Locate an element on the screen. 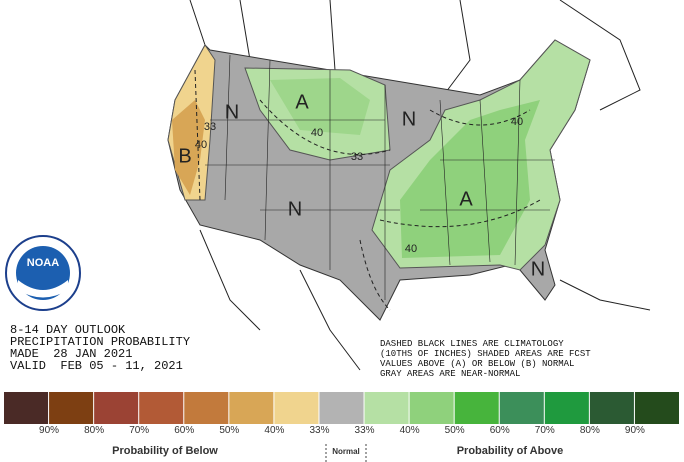  note-line: VALUES ABOVE (A) OR BELOW (B) NORMAL is located at coordinates (477, 364).